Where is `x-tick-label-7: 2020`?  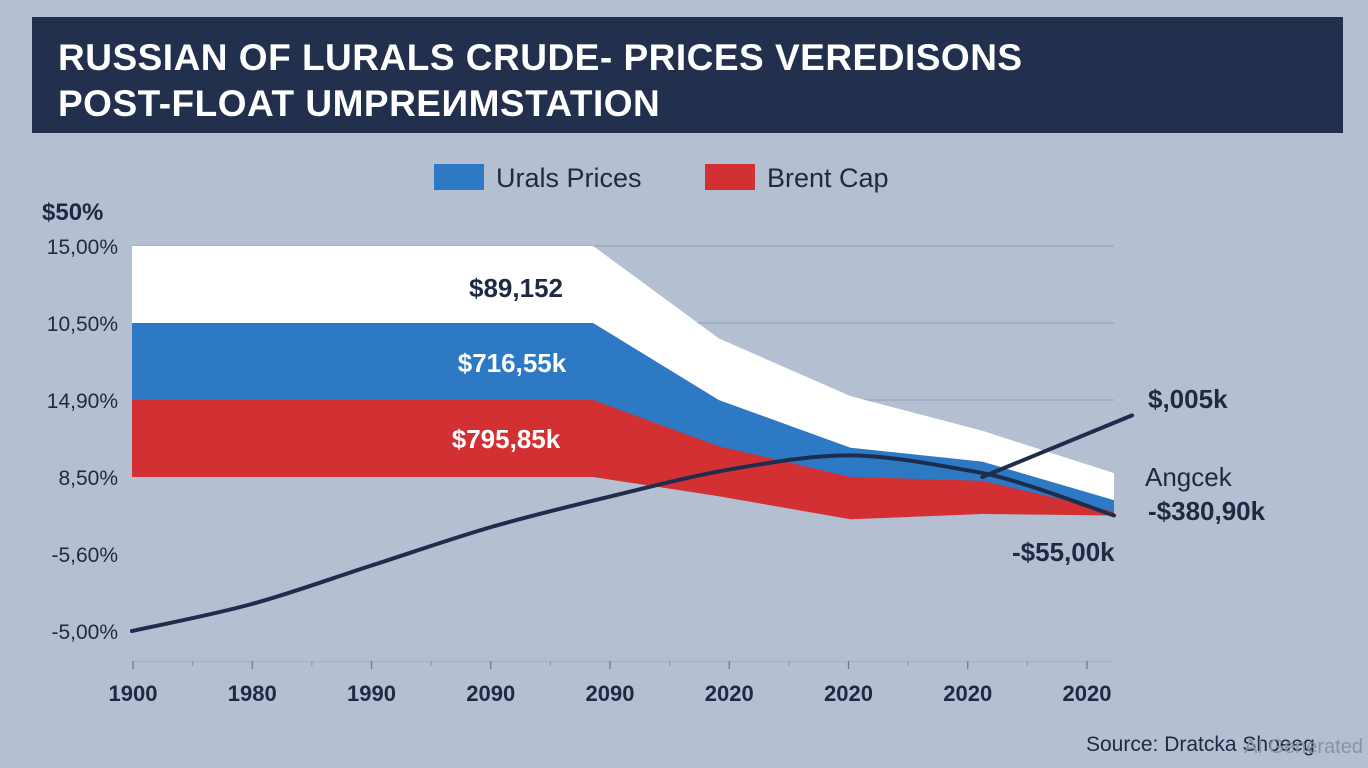
x-tick-label-7: 2020 is located at coordinates (967, 693).